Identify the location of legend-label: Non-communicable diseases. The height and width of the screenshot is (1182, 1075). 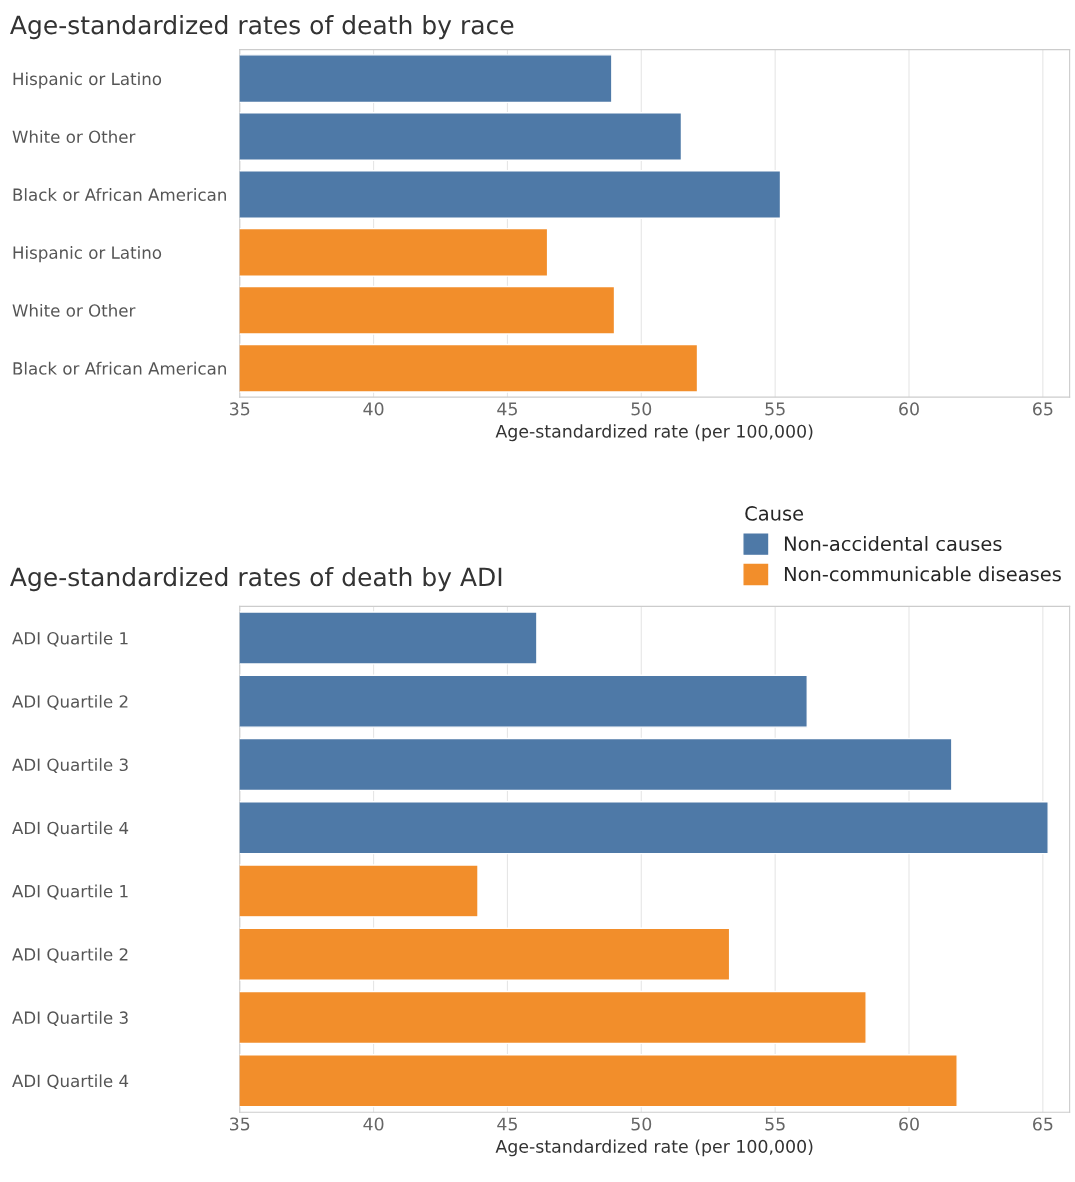
(922, 574).